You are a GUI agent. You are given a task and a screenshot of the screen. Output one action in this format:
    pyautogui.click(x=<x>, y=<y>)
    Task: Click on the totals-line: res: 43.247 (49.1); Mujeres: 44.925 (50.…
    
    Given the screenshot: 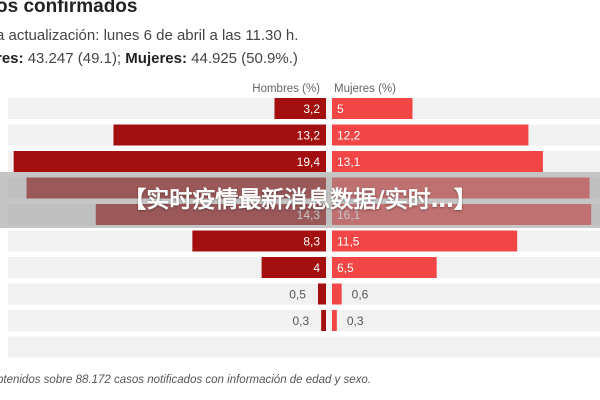 What is the action you would take?
    pyautogui.click(x=149, y=58)
    